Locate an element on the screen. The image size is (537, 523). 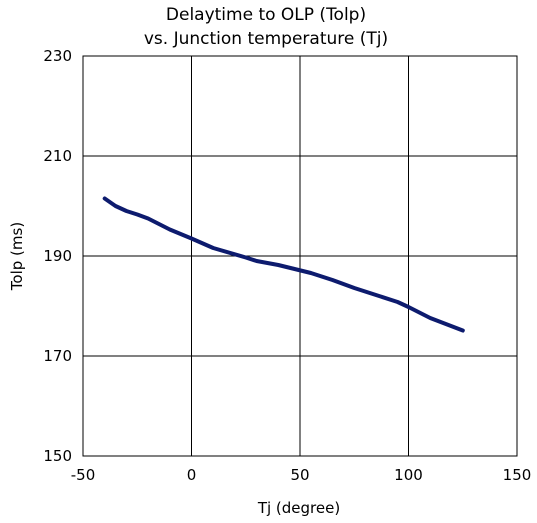
y-tick-label: 170 is located at coordinates (57, 356).